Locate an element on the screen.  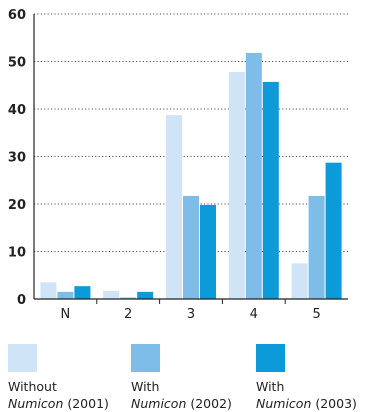
legend-item-series-2: With Numicon (2002) is located at coordinates (181, 377).